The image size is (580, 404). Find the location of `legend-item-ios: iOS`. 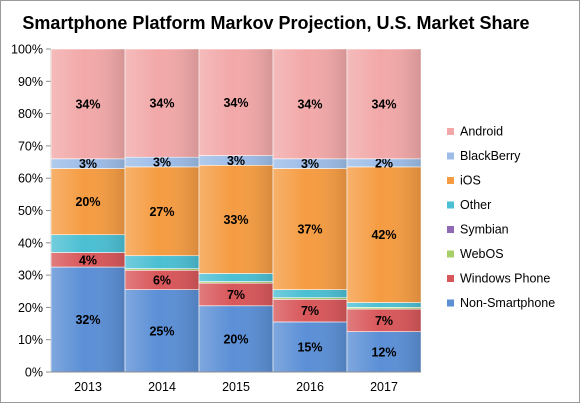

legend-item-ios: iOS is located at coordinates (464, 181).